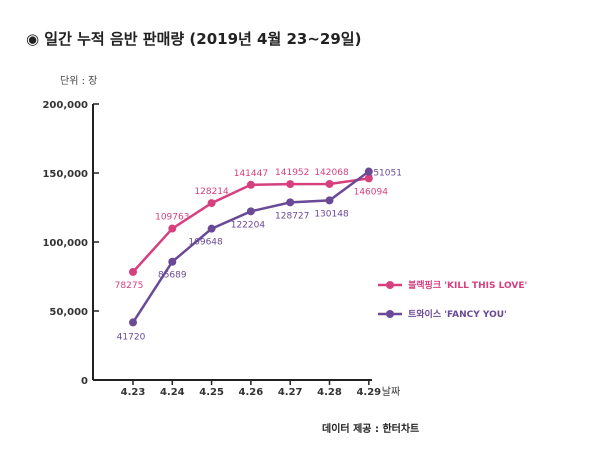 The width and height of the screenshot is (600, 460). What do you see at coordinates (391, 392) in the screenshot?
I see `x-axis-label: 날짜` at bounding box center [391, 392].